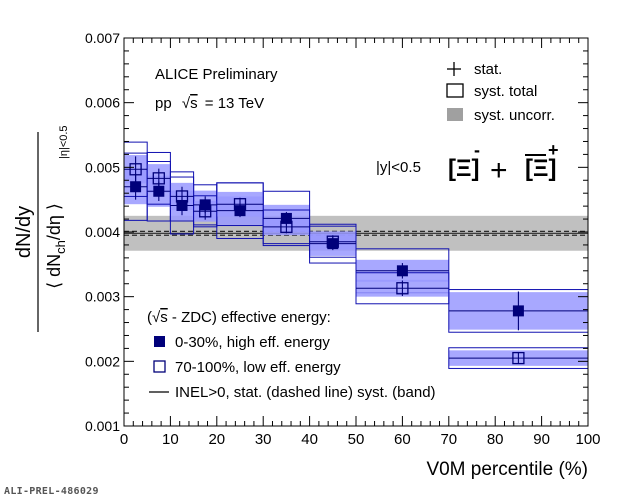 This screenshot has width=620, height=502. Describe the element at coordinates (258, 367) in the screenshot. I see `legend-low-eff-label: 70-100%, low eff. energy` at that location.